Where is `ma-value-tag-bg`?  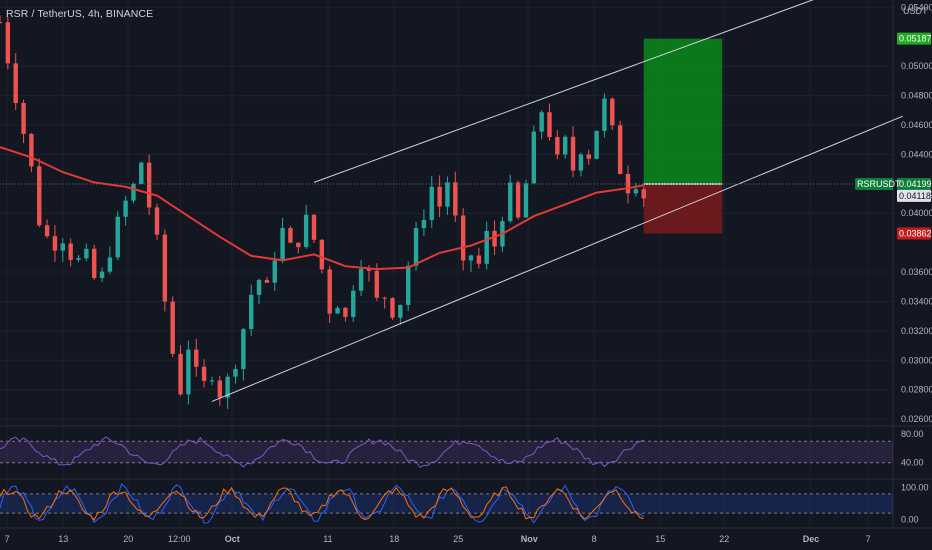 ma-value-tag-bg is located at coordinates (914, 195).